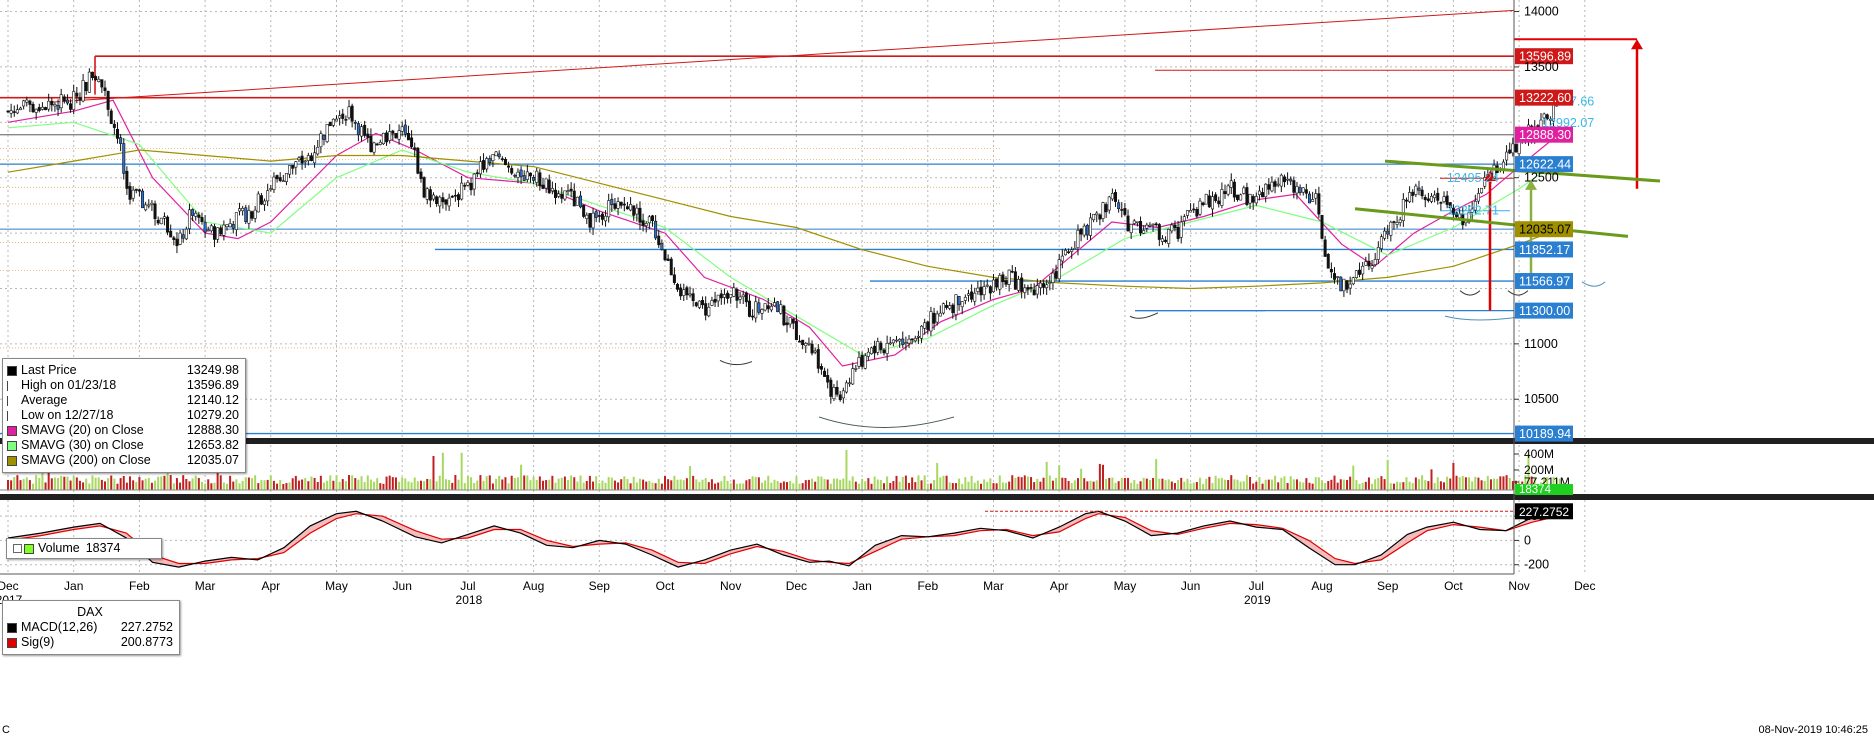 The image size is (1874, 742). What do you see at coordinates (1453, 586) in the screenshot?
I see `x-tick-label: Oct` at bounding box center [1453, 586].